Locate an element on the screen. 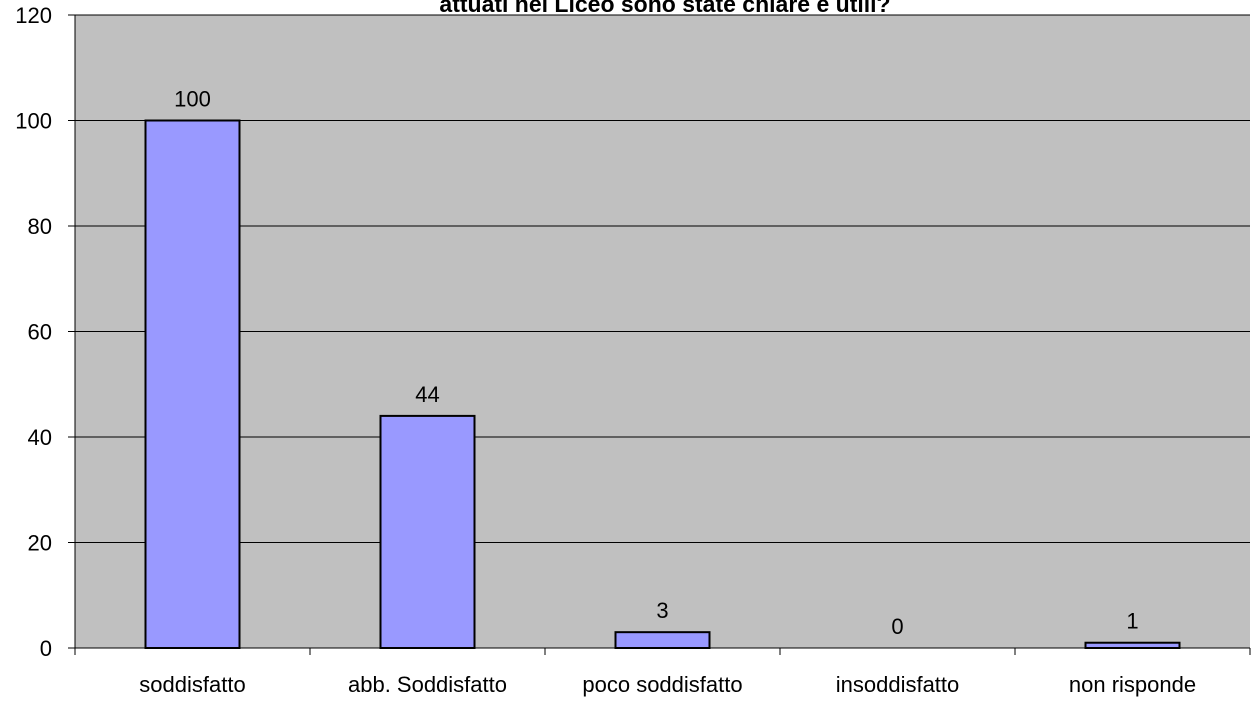 The height and width of the screenshot is (708, 1258). data-label: 100 is located at coordinates (192, 99).